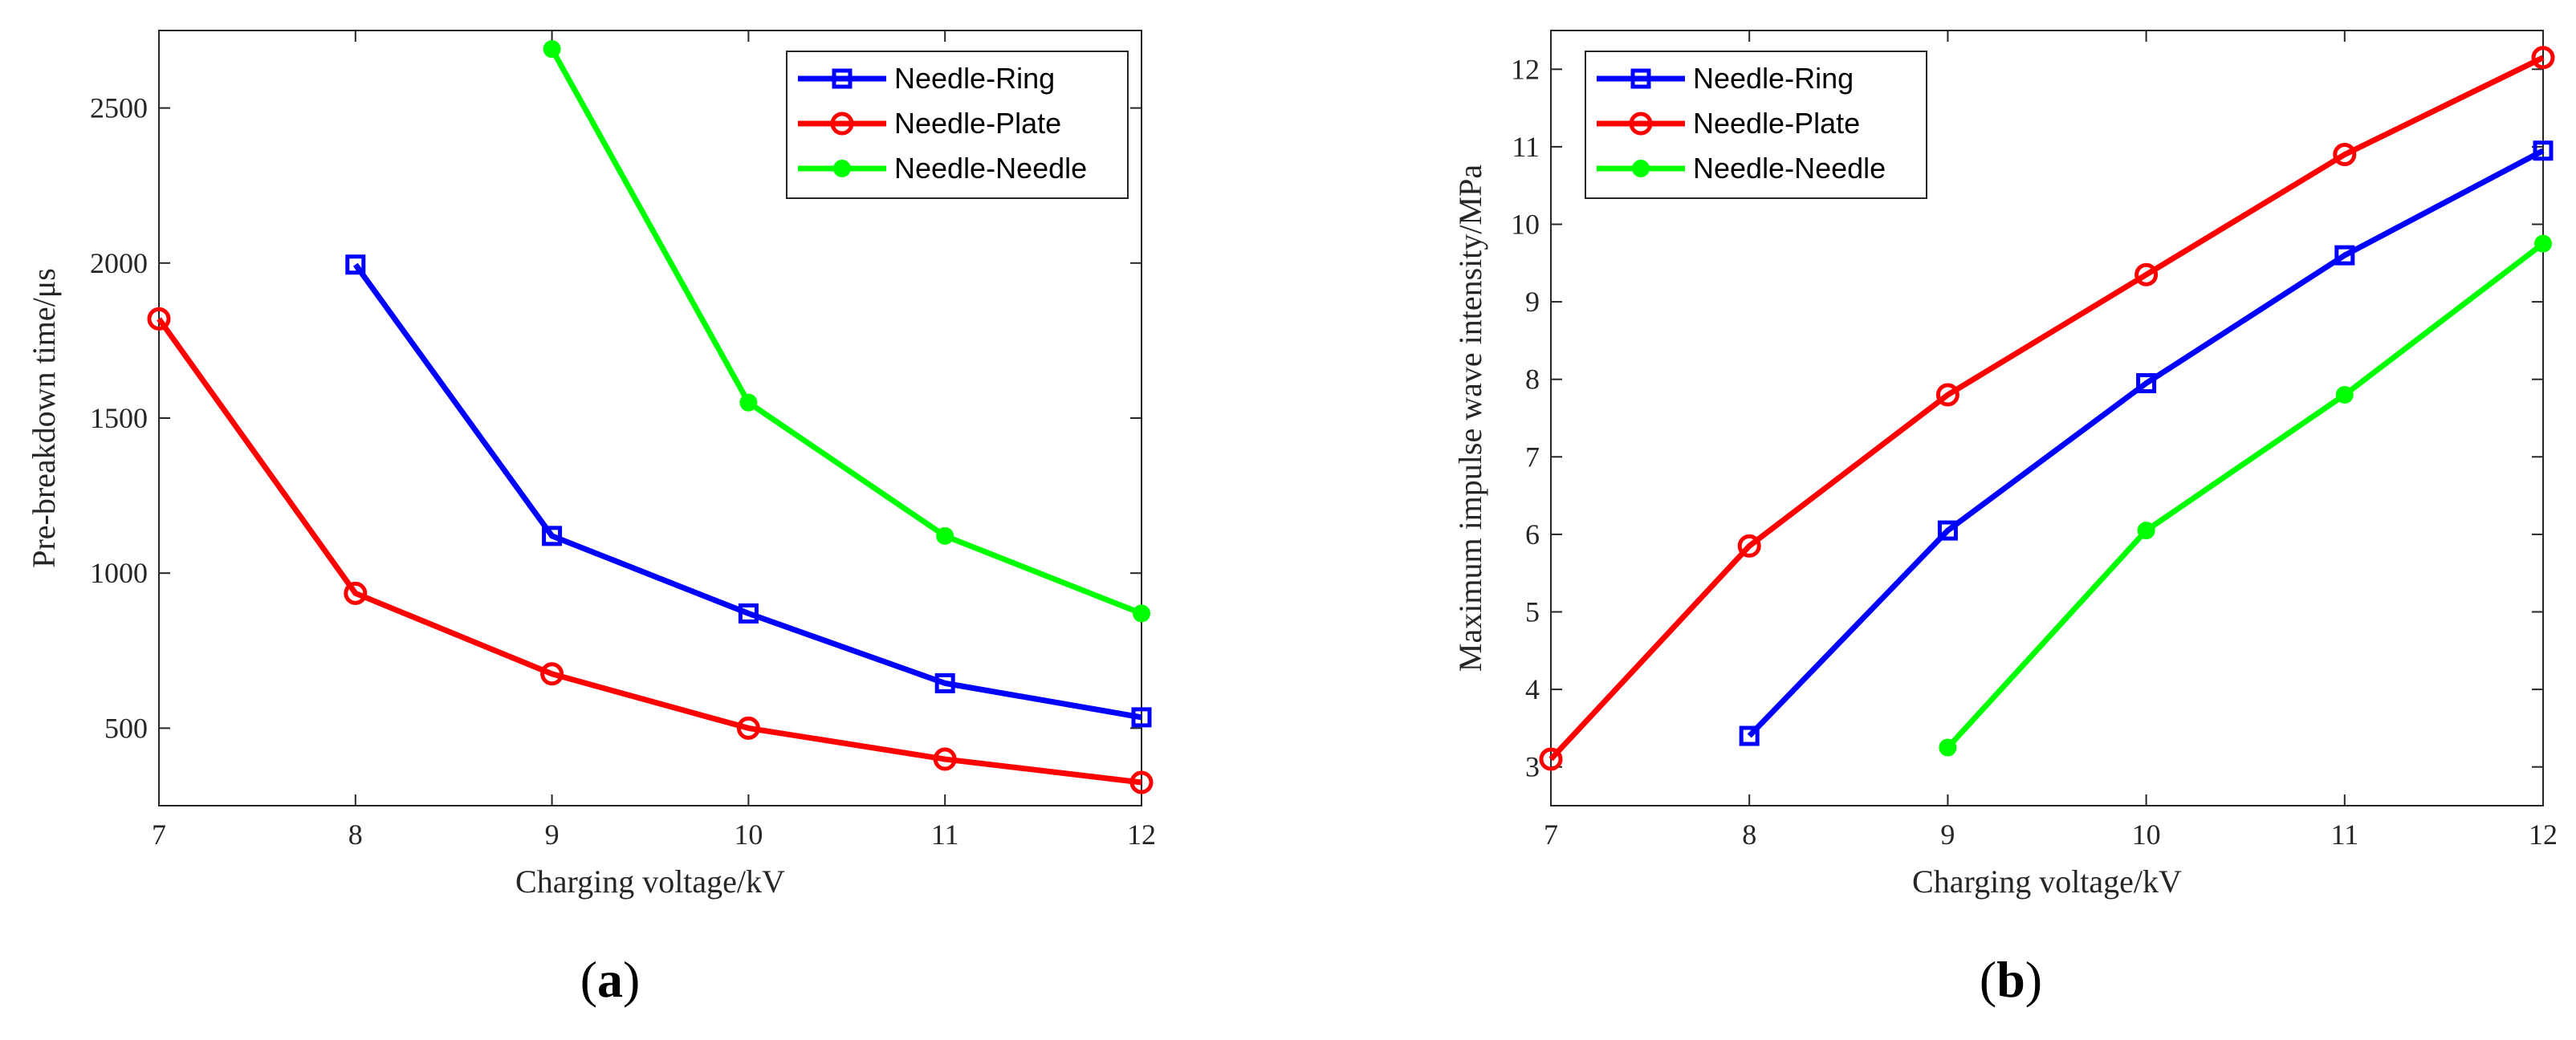 Image resolution: width=2576 pixels, height=1040 pixels. I want to click on chart-b-y-axis-label: Maximum impulse wave intensity/MPa, so click(1470, 418).